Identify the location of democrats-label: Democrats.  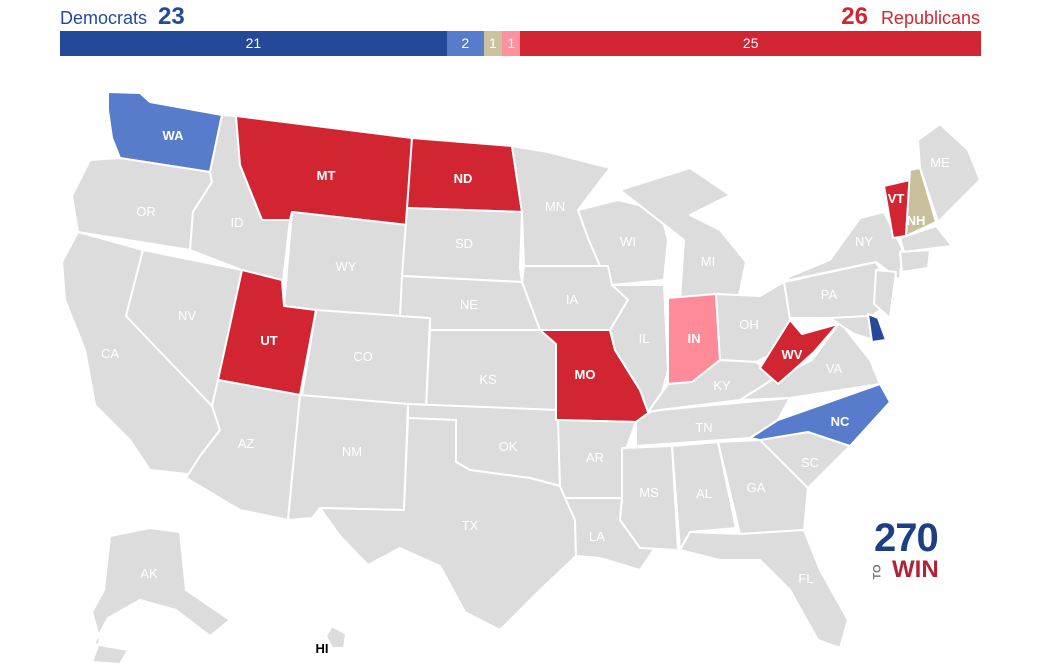
(104, 18).